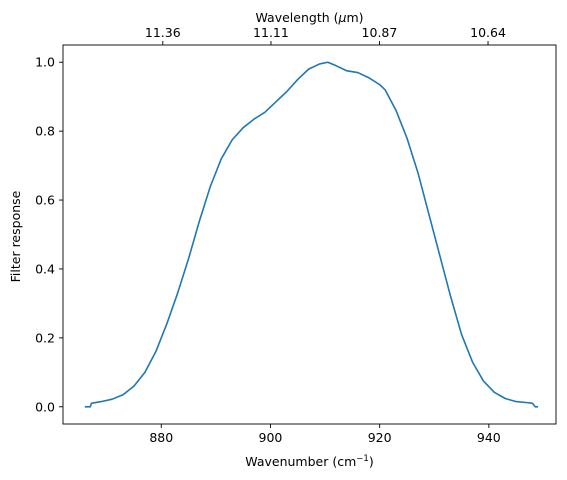  What do you see at coordinates (45, 200) in the screenshot?
I see `y-tick-label: 0.6` at bounding box center [45, 200].